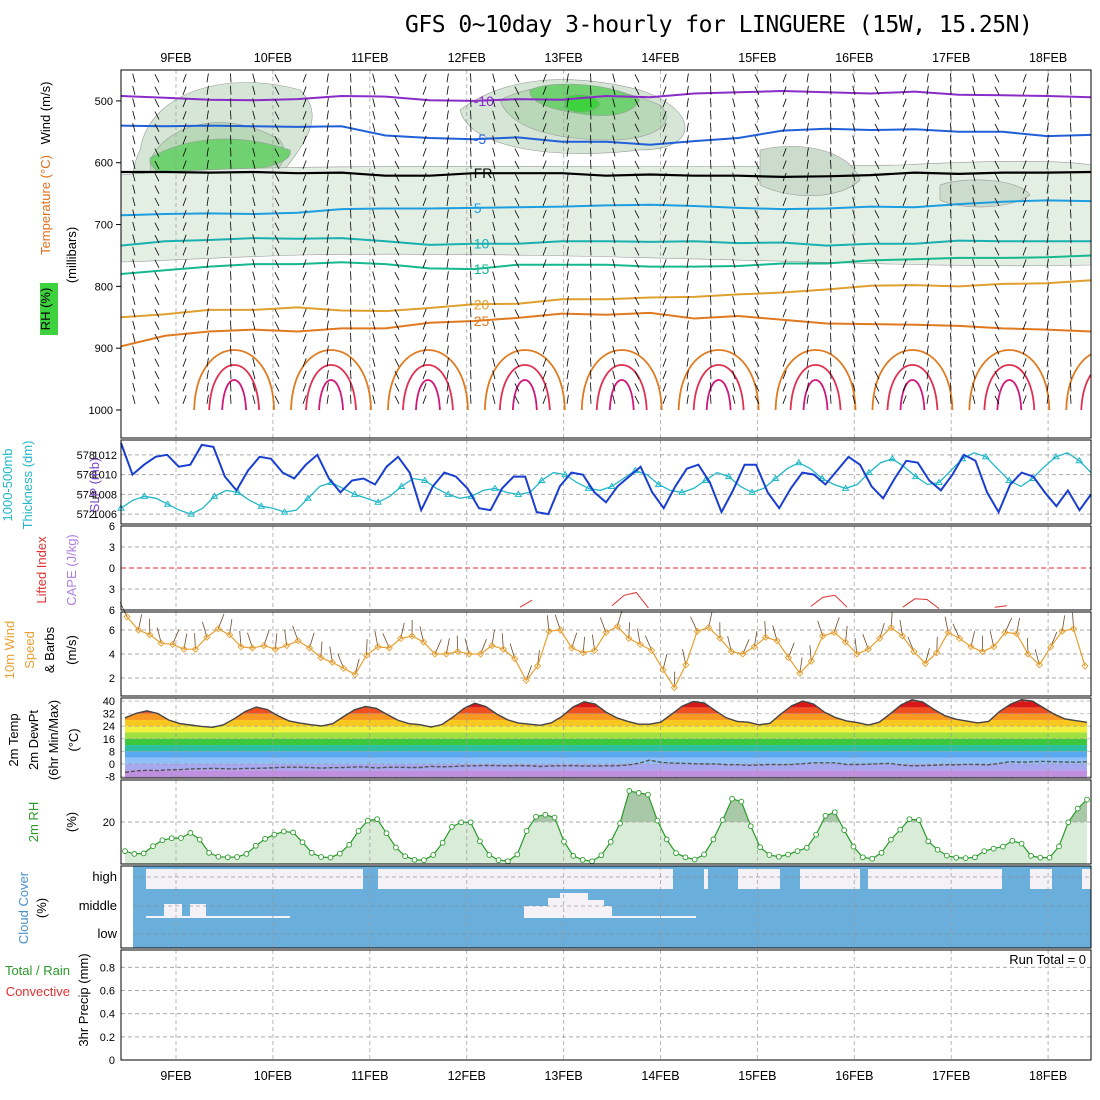 Image resolution: width=1100 pixels, height=1100 pixels. What do you see at coordinates (254, 879) in the screenshot?
I see `cloud-gap-high` at bounding box center [254, 879].